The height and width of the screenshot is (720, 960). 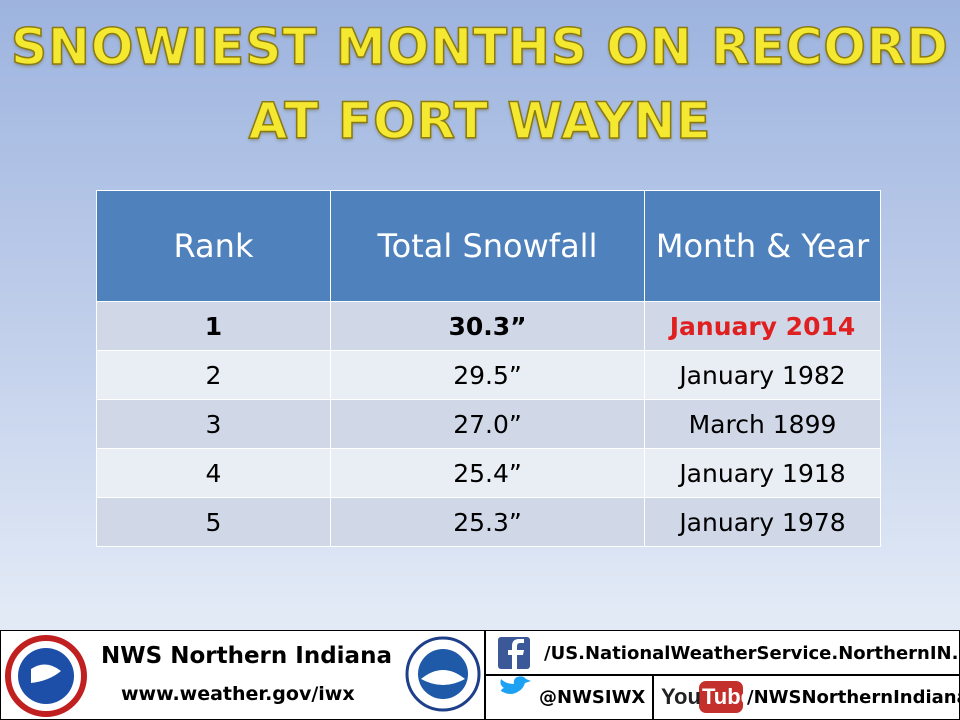 I want to click on footer-graphics, so click(x=482, y=675).